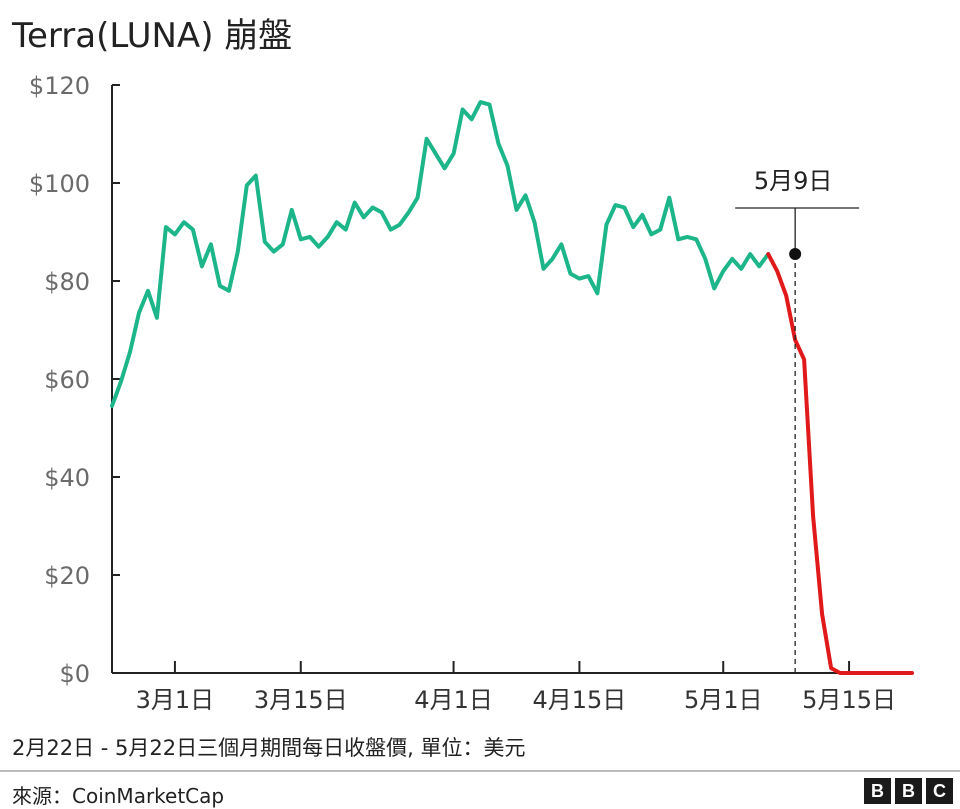  What do you see at coordinates (301, 700) in the screenshot?
I see `x-tick-label: 3月15日` at bounding box center [301, 700].